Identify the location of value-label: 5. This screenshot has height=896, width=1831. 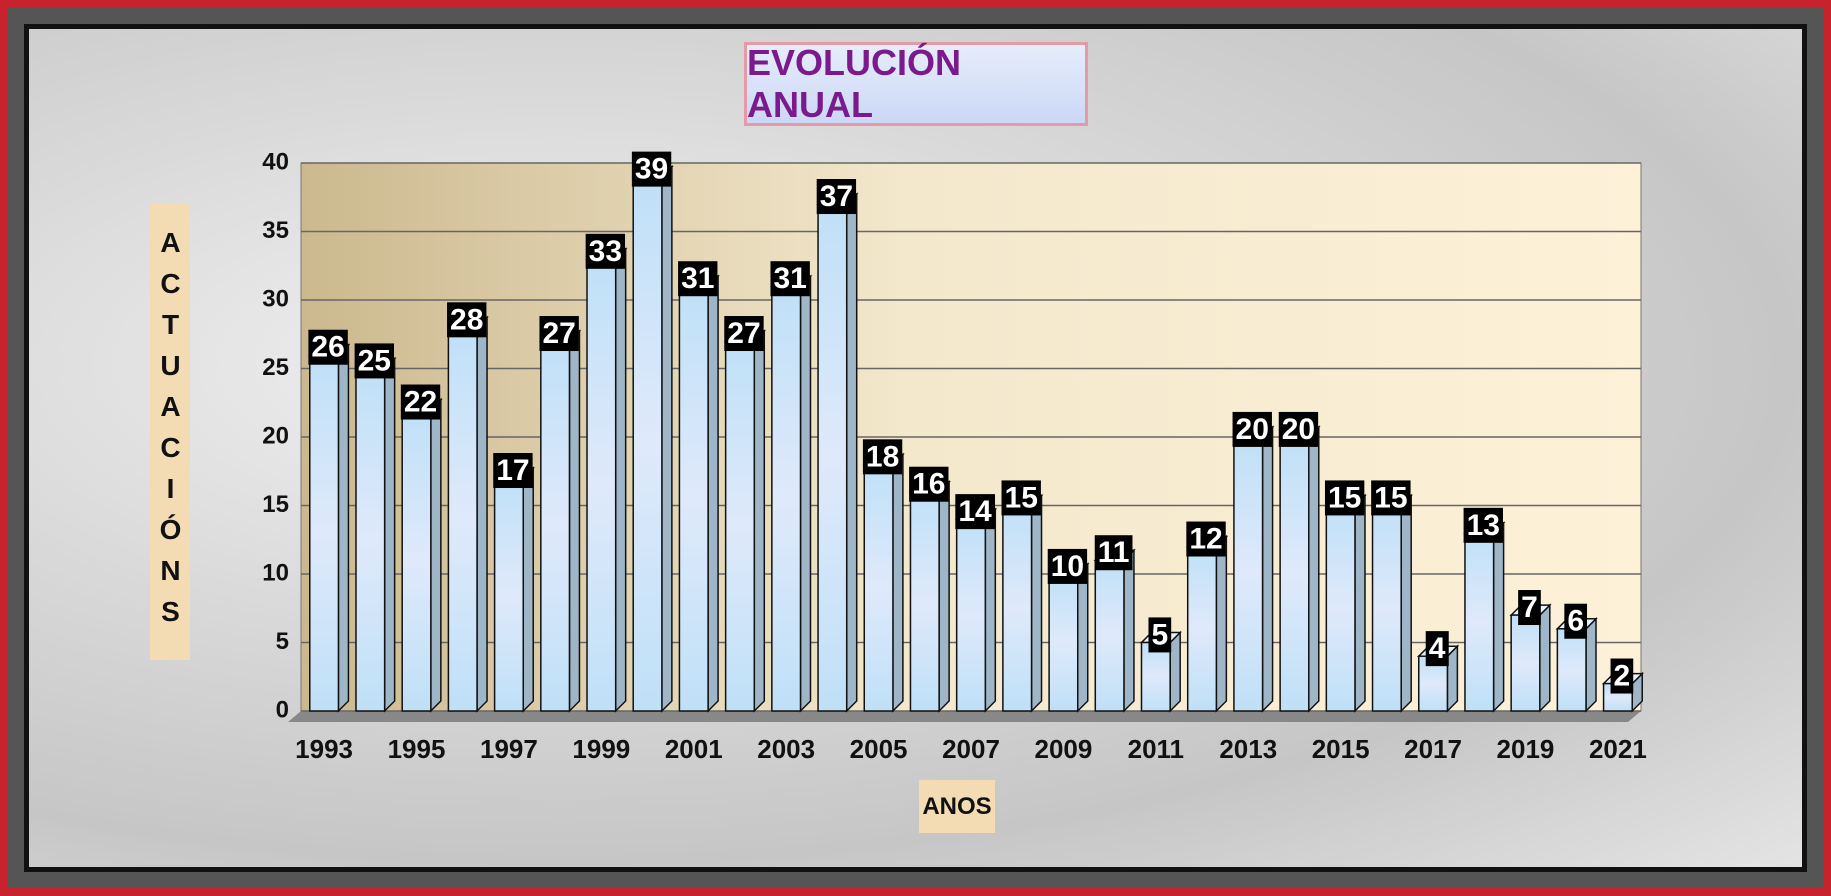
(1159, 634).